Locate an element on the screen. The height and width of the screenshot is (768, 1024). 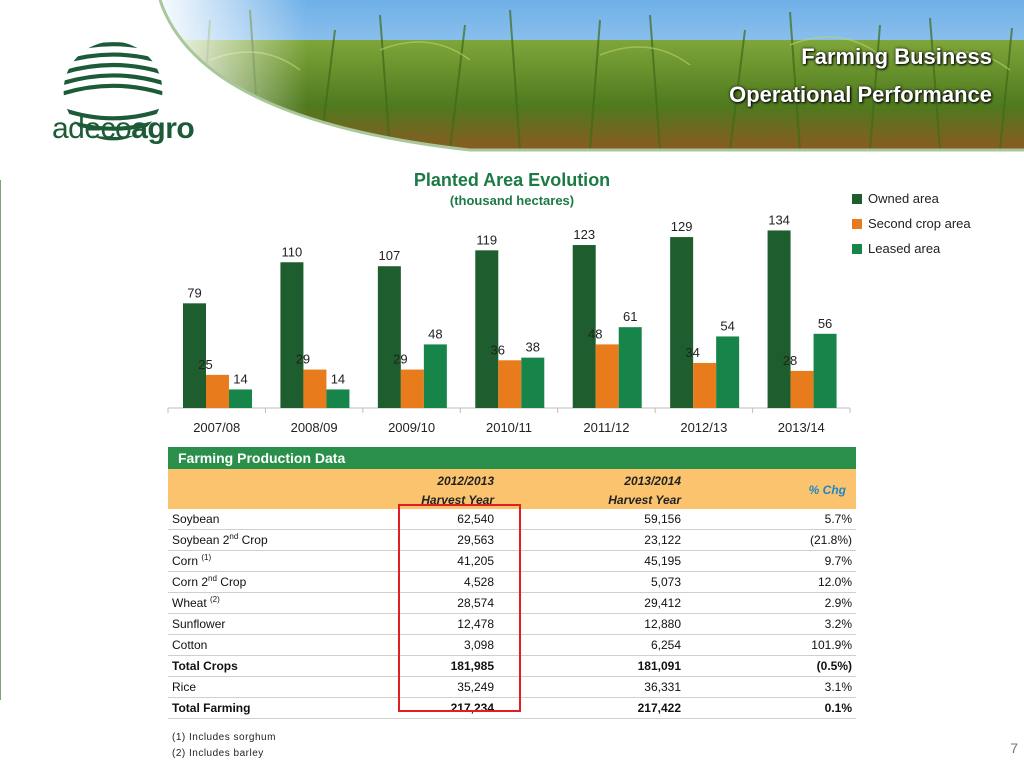
header-col1-year: 2012/2013 is located at coordinates (465, 481).